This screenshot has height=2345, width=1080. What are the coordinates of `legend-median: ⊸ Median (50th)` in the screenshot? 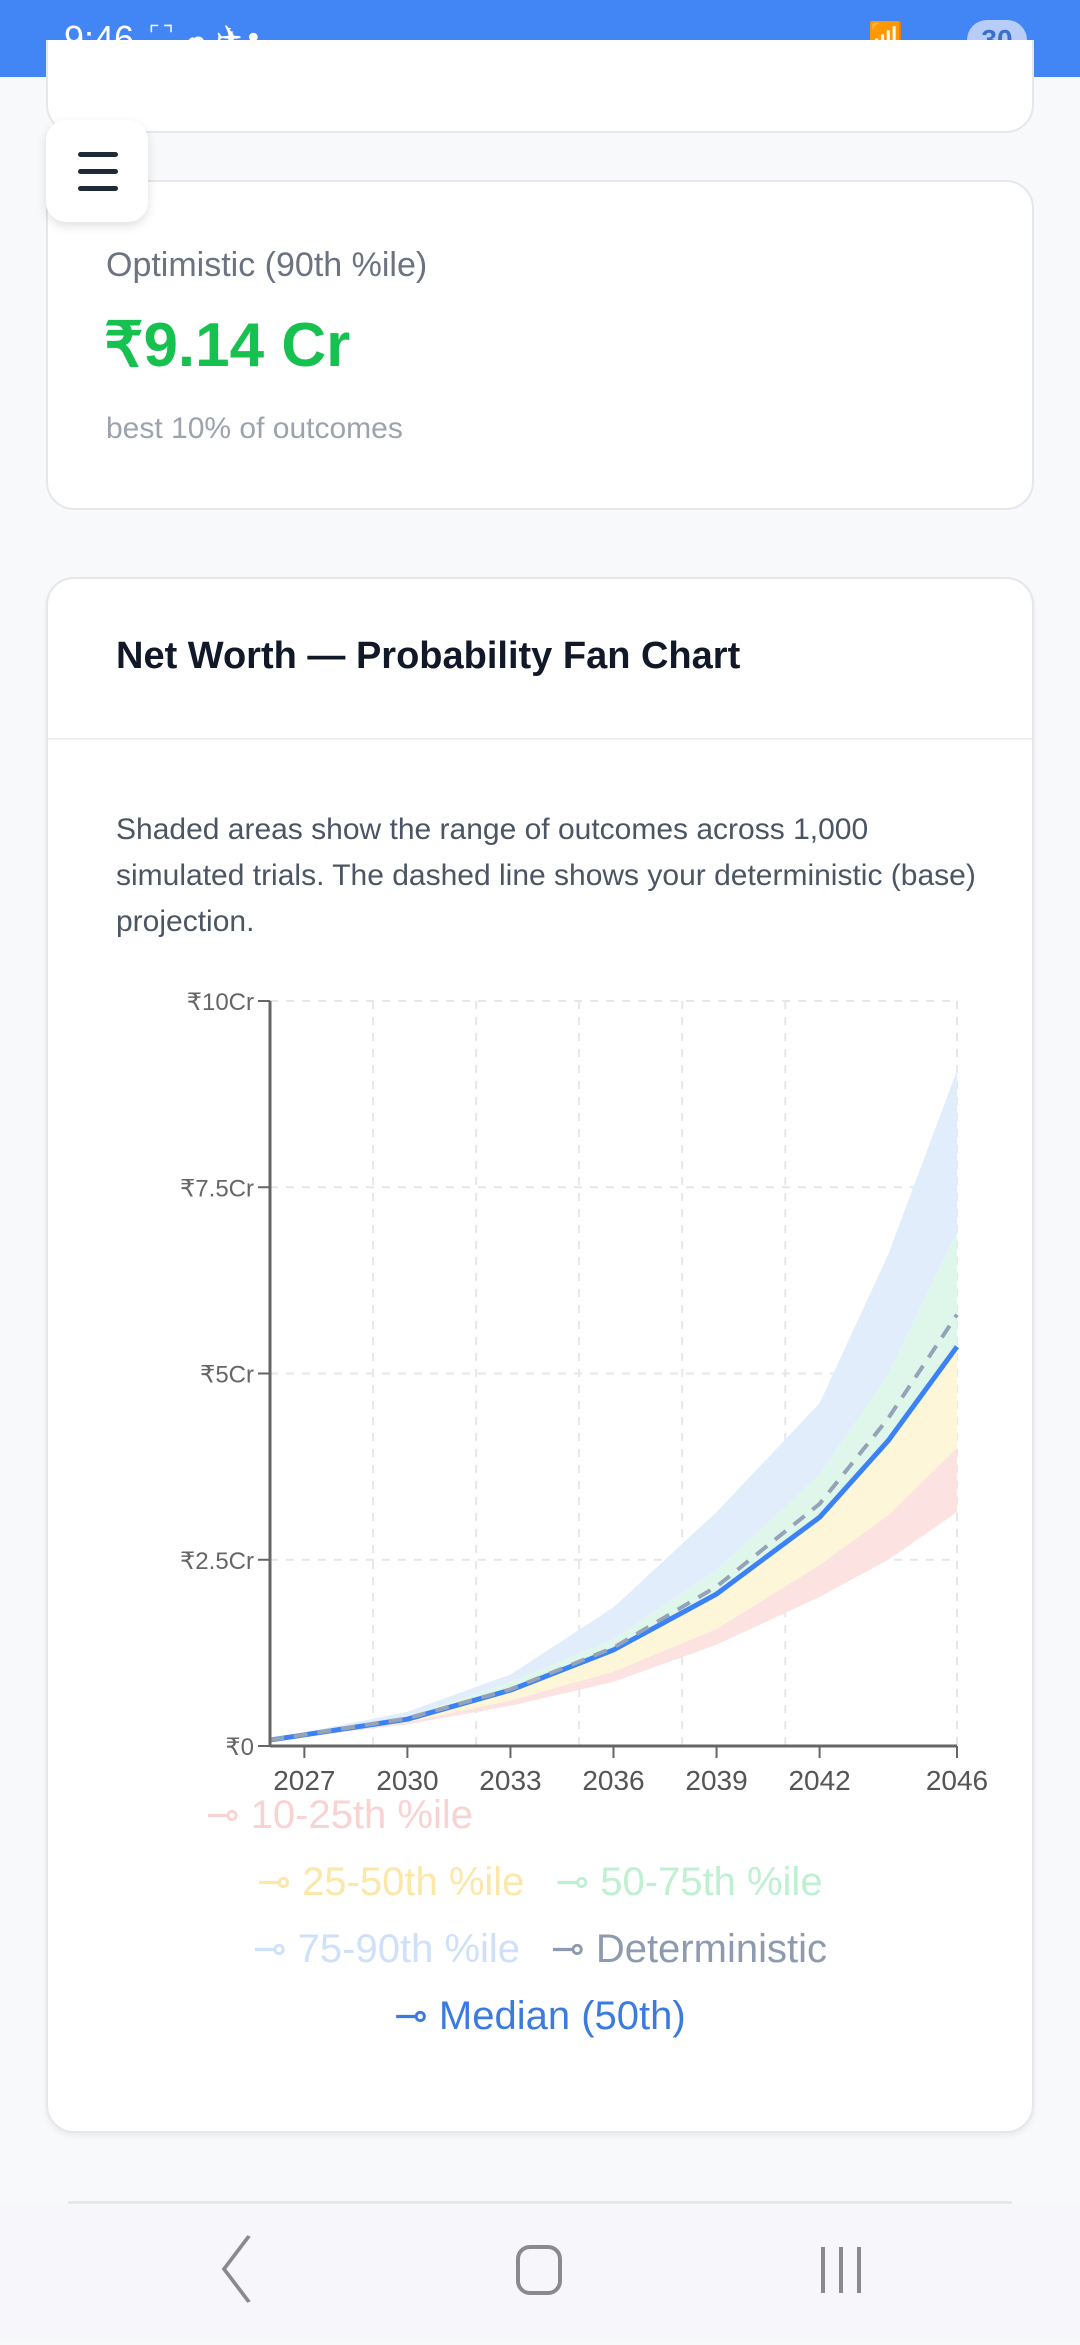 It's located at (540, 2016).